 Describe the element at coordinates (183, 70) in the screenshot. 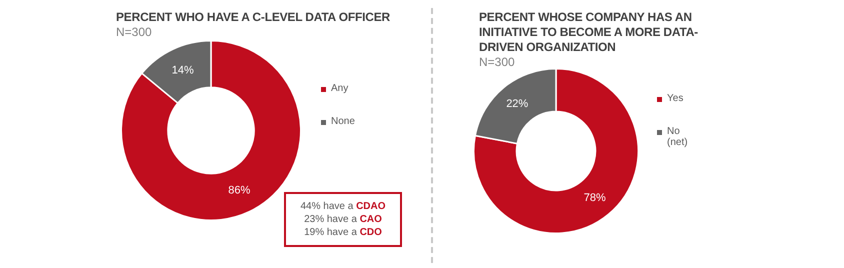

I see `data-label: 14%` at that location.